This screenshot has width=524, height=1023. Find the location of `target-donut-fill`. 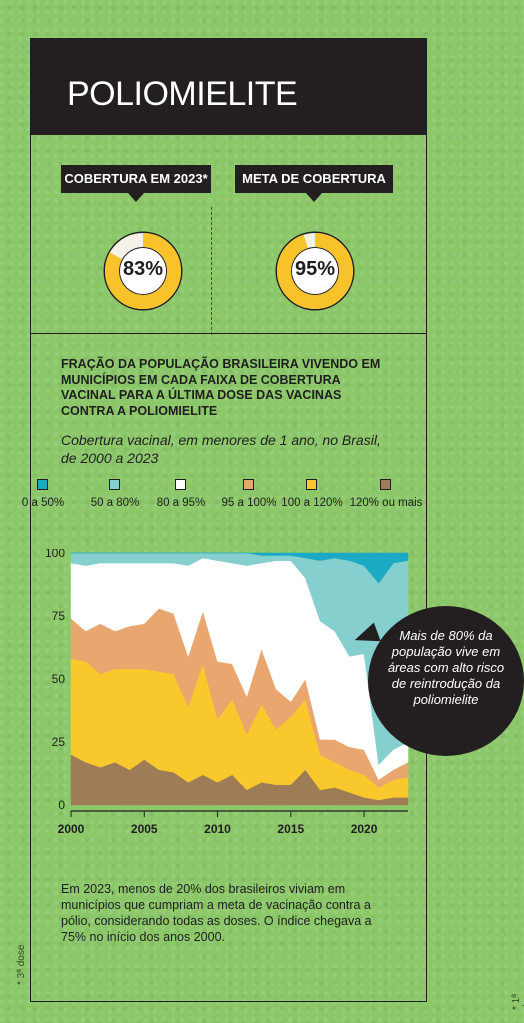

target-donut-fill is located at coordinates (315, 271).